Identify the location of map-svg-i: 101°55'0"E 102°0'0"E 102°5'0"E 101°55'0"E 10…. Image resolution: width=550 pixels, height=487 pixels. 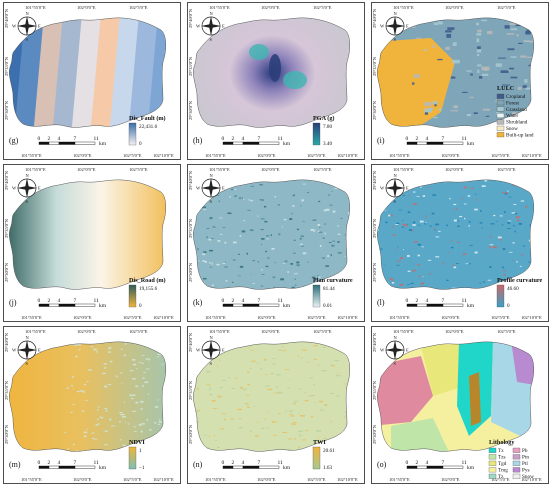
(460, 81).